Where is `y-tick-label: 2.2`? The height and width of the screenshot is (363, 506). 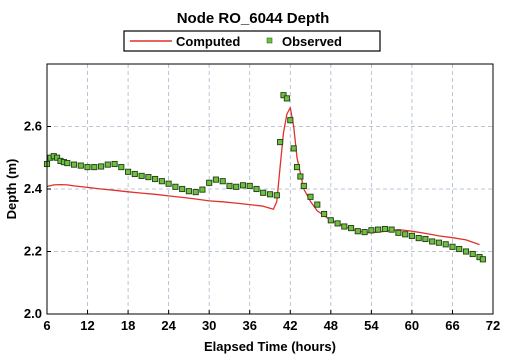
y-tick-label: 2.2 is located at coordinates (33, 251).